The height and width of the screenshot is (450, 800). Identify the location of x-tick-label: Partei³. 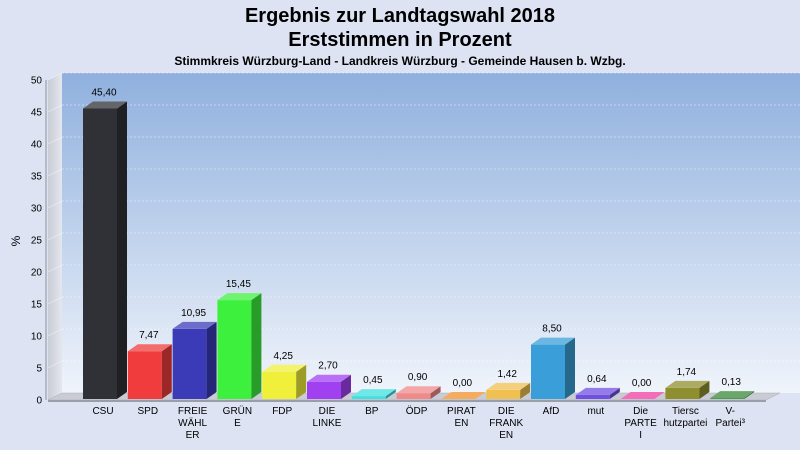
(730, 423).